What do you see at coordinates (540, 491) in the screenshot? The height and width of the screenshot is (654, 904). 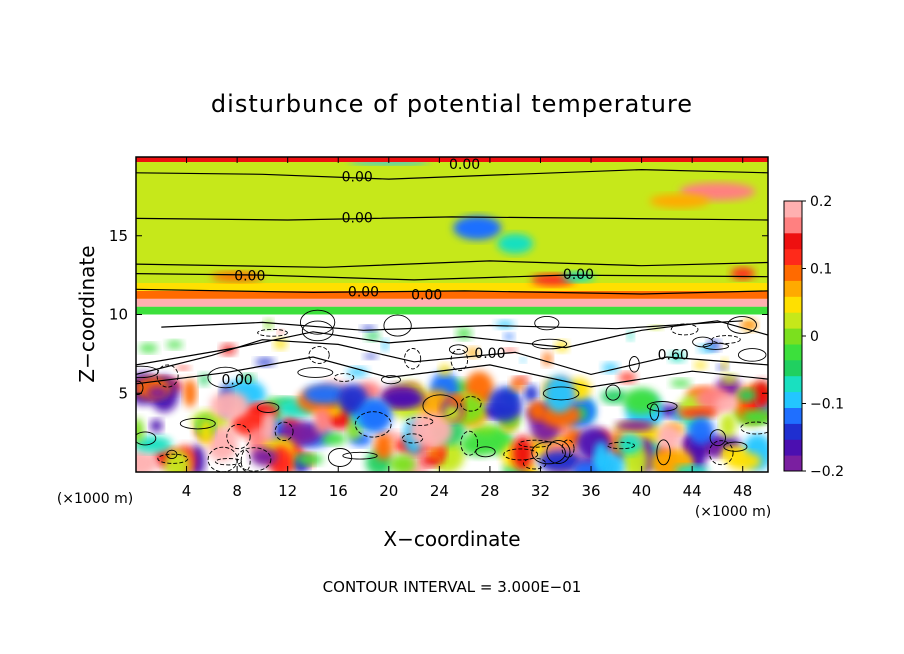 I see `x-tick-label: 32` at bounding box center [540, 491].